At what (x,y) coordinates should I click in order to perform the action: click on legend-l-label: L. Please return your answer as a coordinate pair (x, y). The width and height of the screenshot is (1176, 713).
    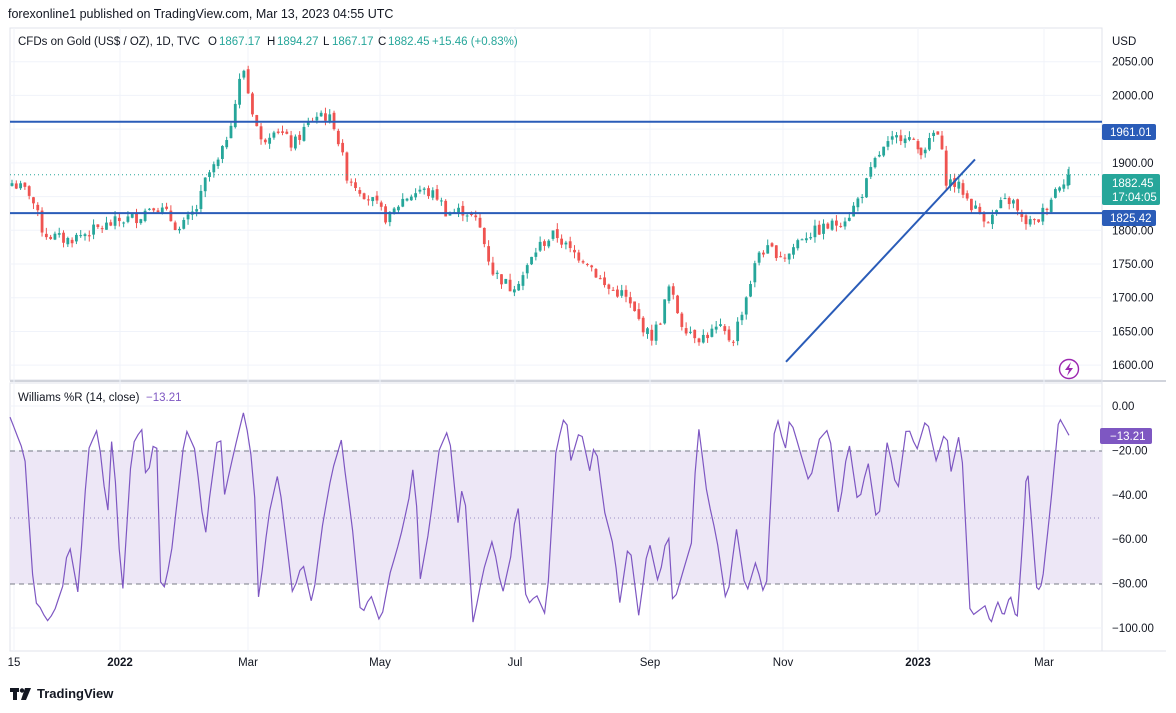
    Looking at the image, I should click on (326, 42).